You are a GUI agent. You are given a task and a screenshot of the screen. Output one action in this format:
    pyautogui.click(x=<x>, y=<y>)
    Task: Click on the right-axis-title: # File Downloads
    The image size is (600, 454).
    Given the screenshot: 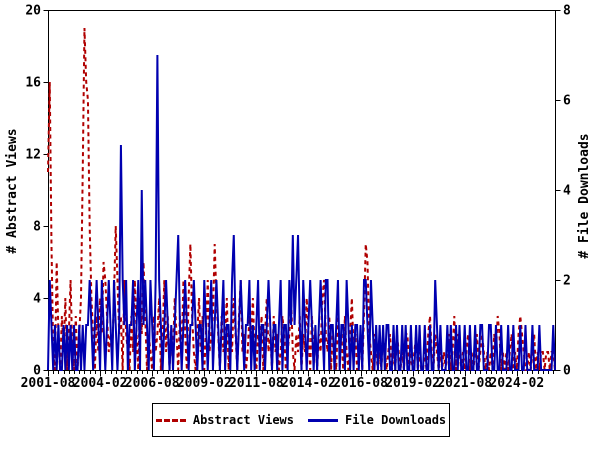 What is the action you would take?
    pyautogui.click(x=584, y=196)
    